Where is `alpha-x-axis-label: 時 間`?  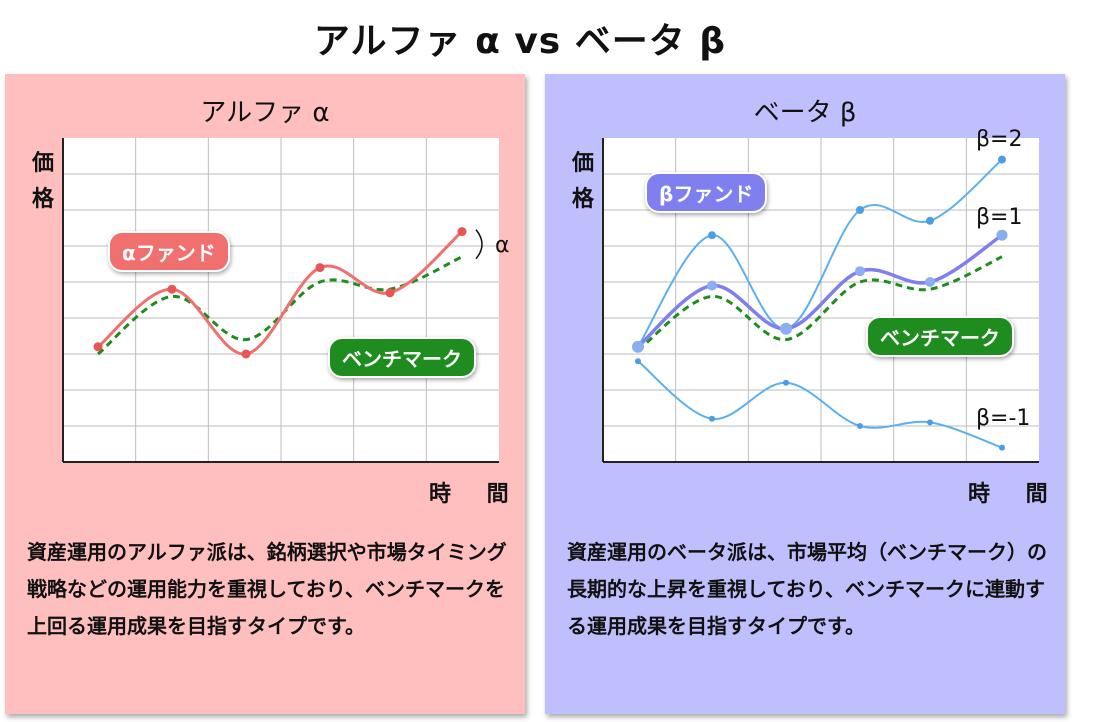 alpha-x-axis-label: 時 間 is located at coordinates (476, 494).